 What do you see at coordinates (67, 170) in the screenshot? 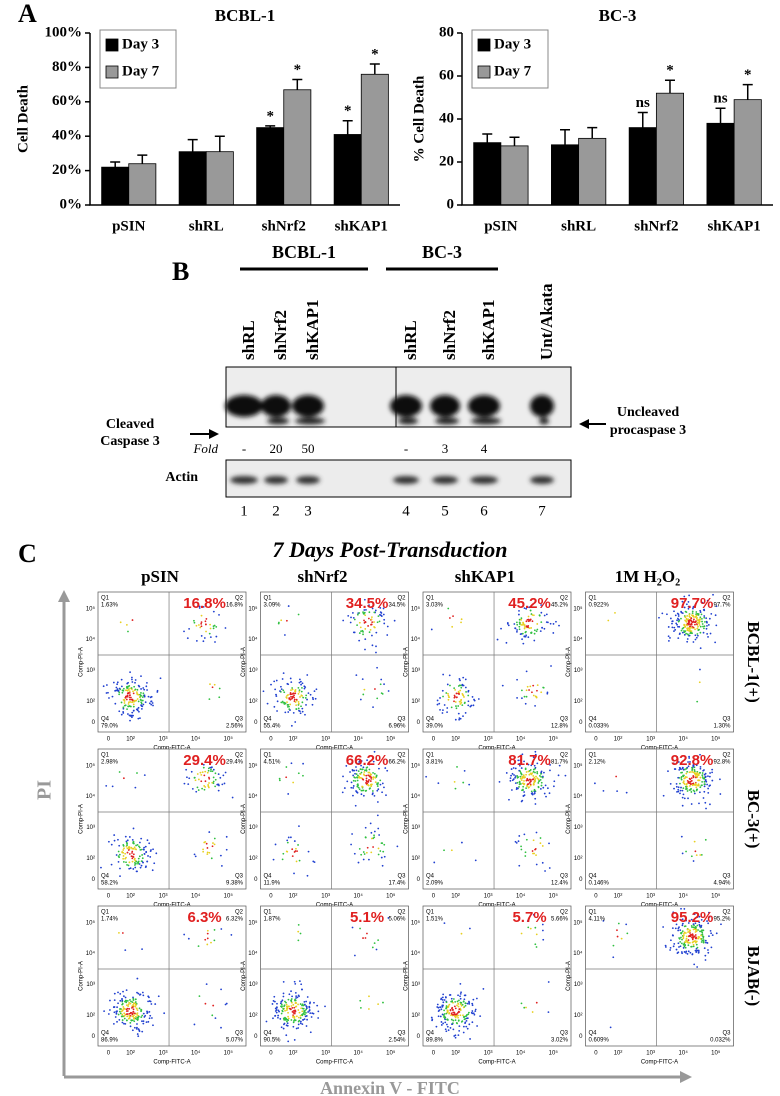
I see `y-tick-label: 20%` at bounding box center [67, 170].